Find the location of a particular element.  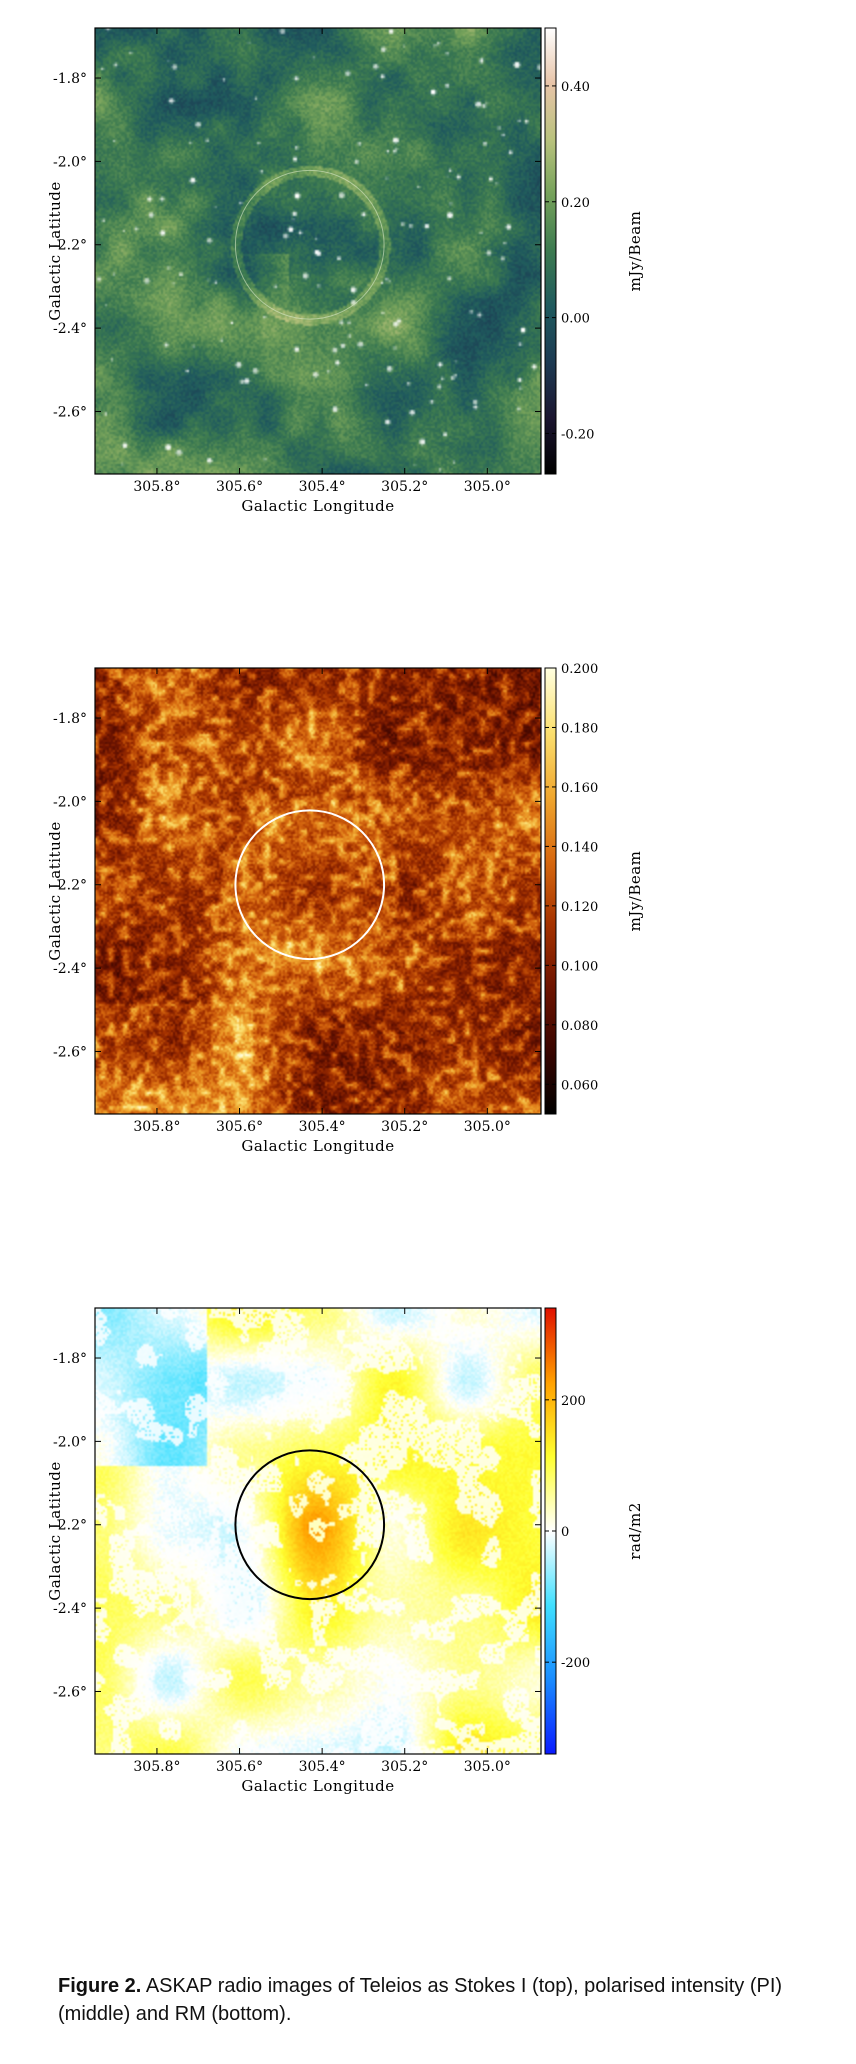

rotation-measure-chart-image is located at coordinates (318, 1531).